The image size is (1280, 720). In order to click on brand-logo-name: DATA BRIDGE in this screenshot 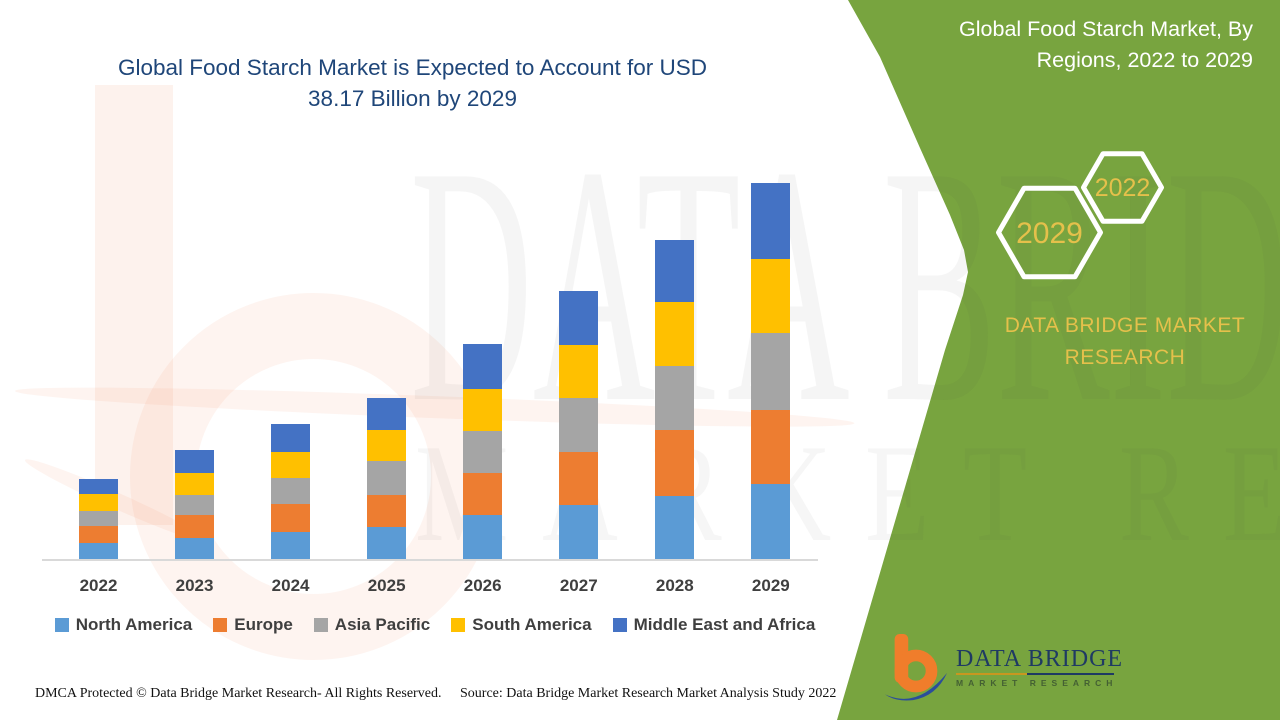, I will do `click(1040, 659)`.